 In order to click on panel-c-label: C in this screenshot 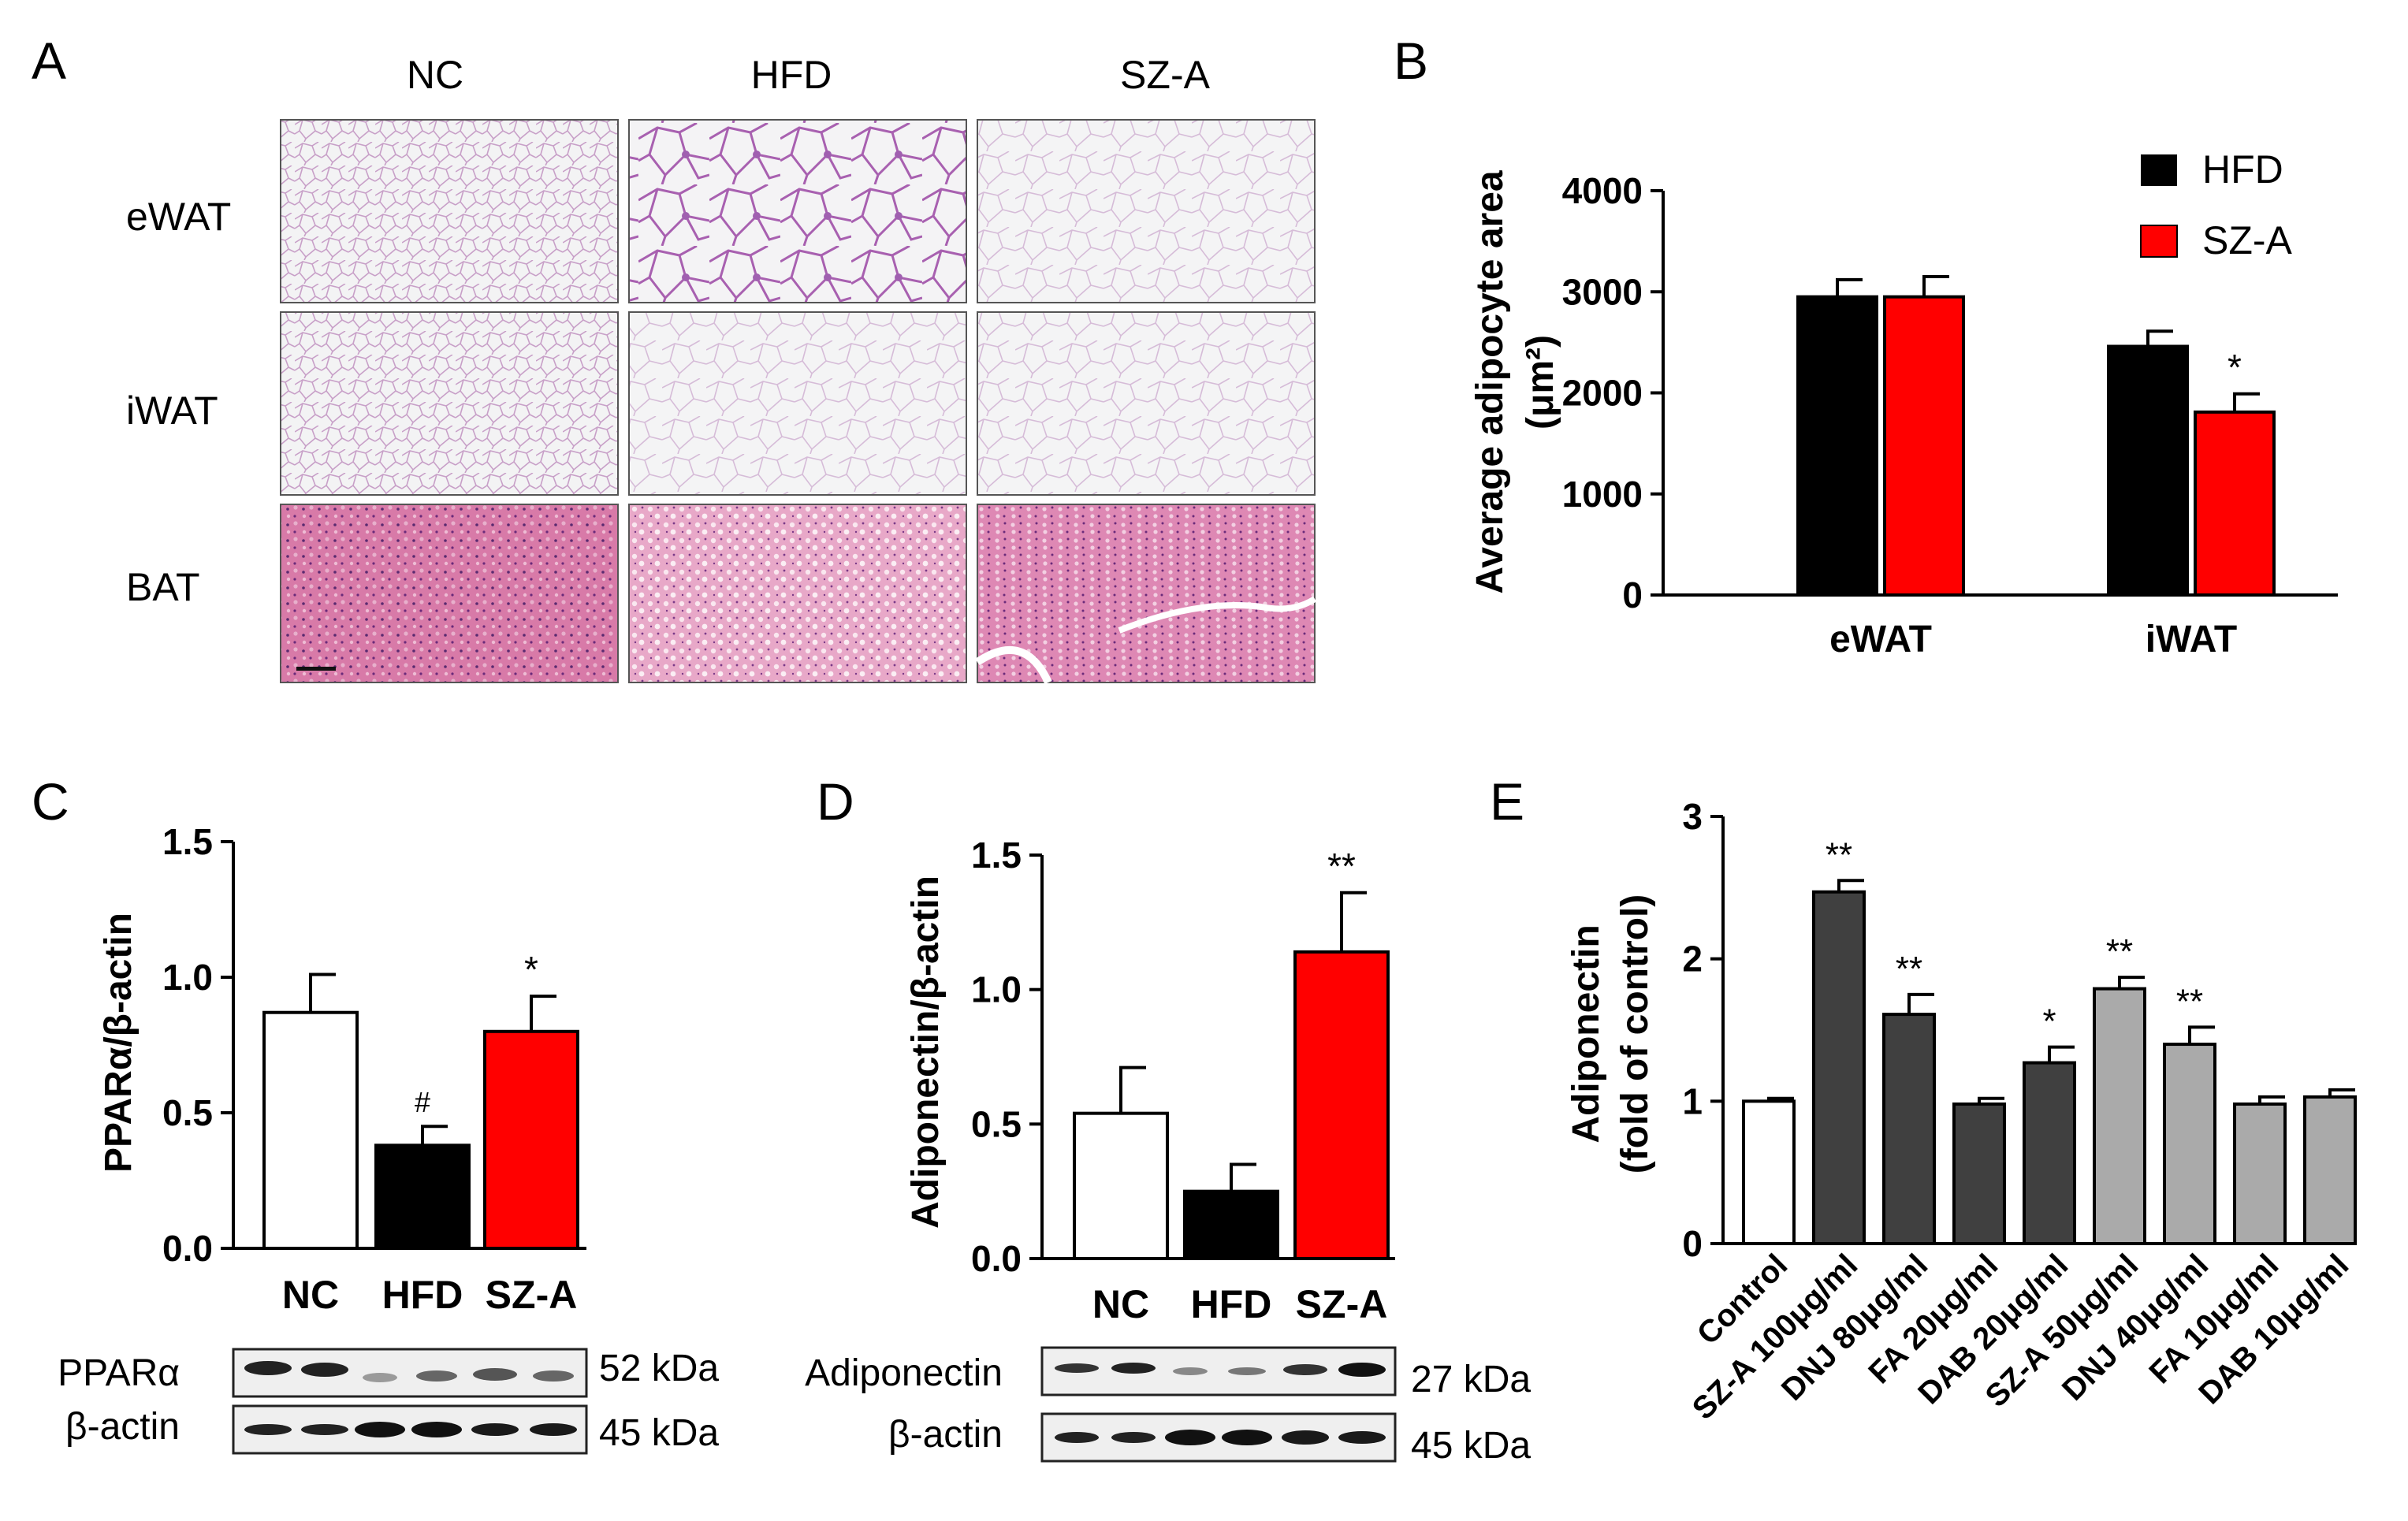, I will do `click(50, 801)`.